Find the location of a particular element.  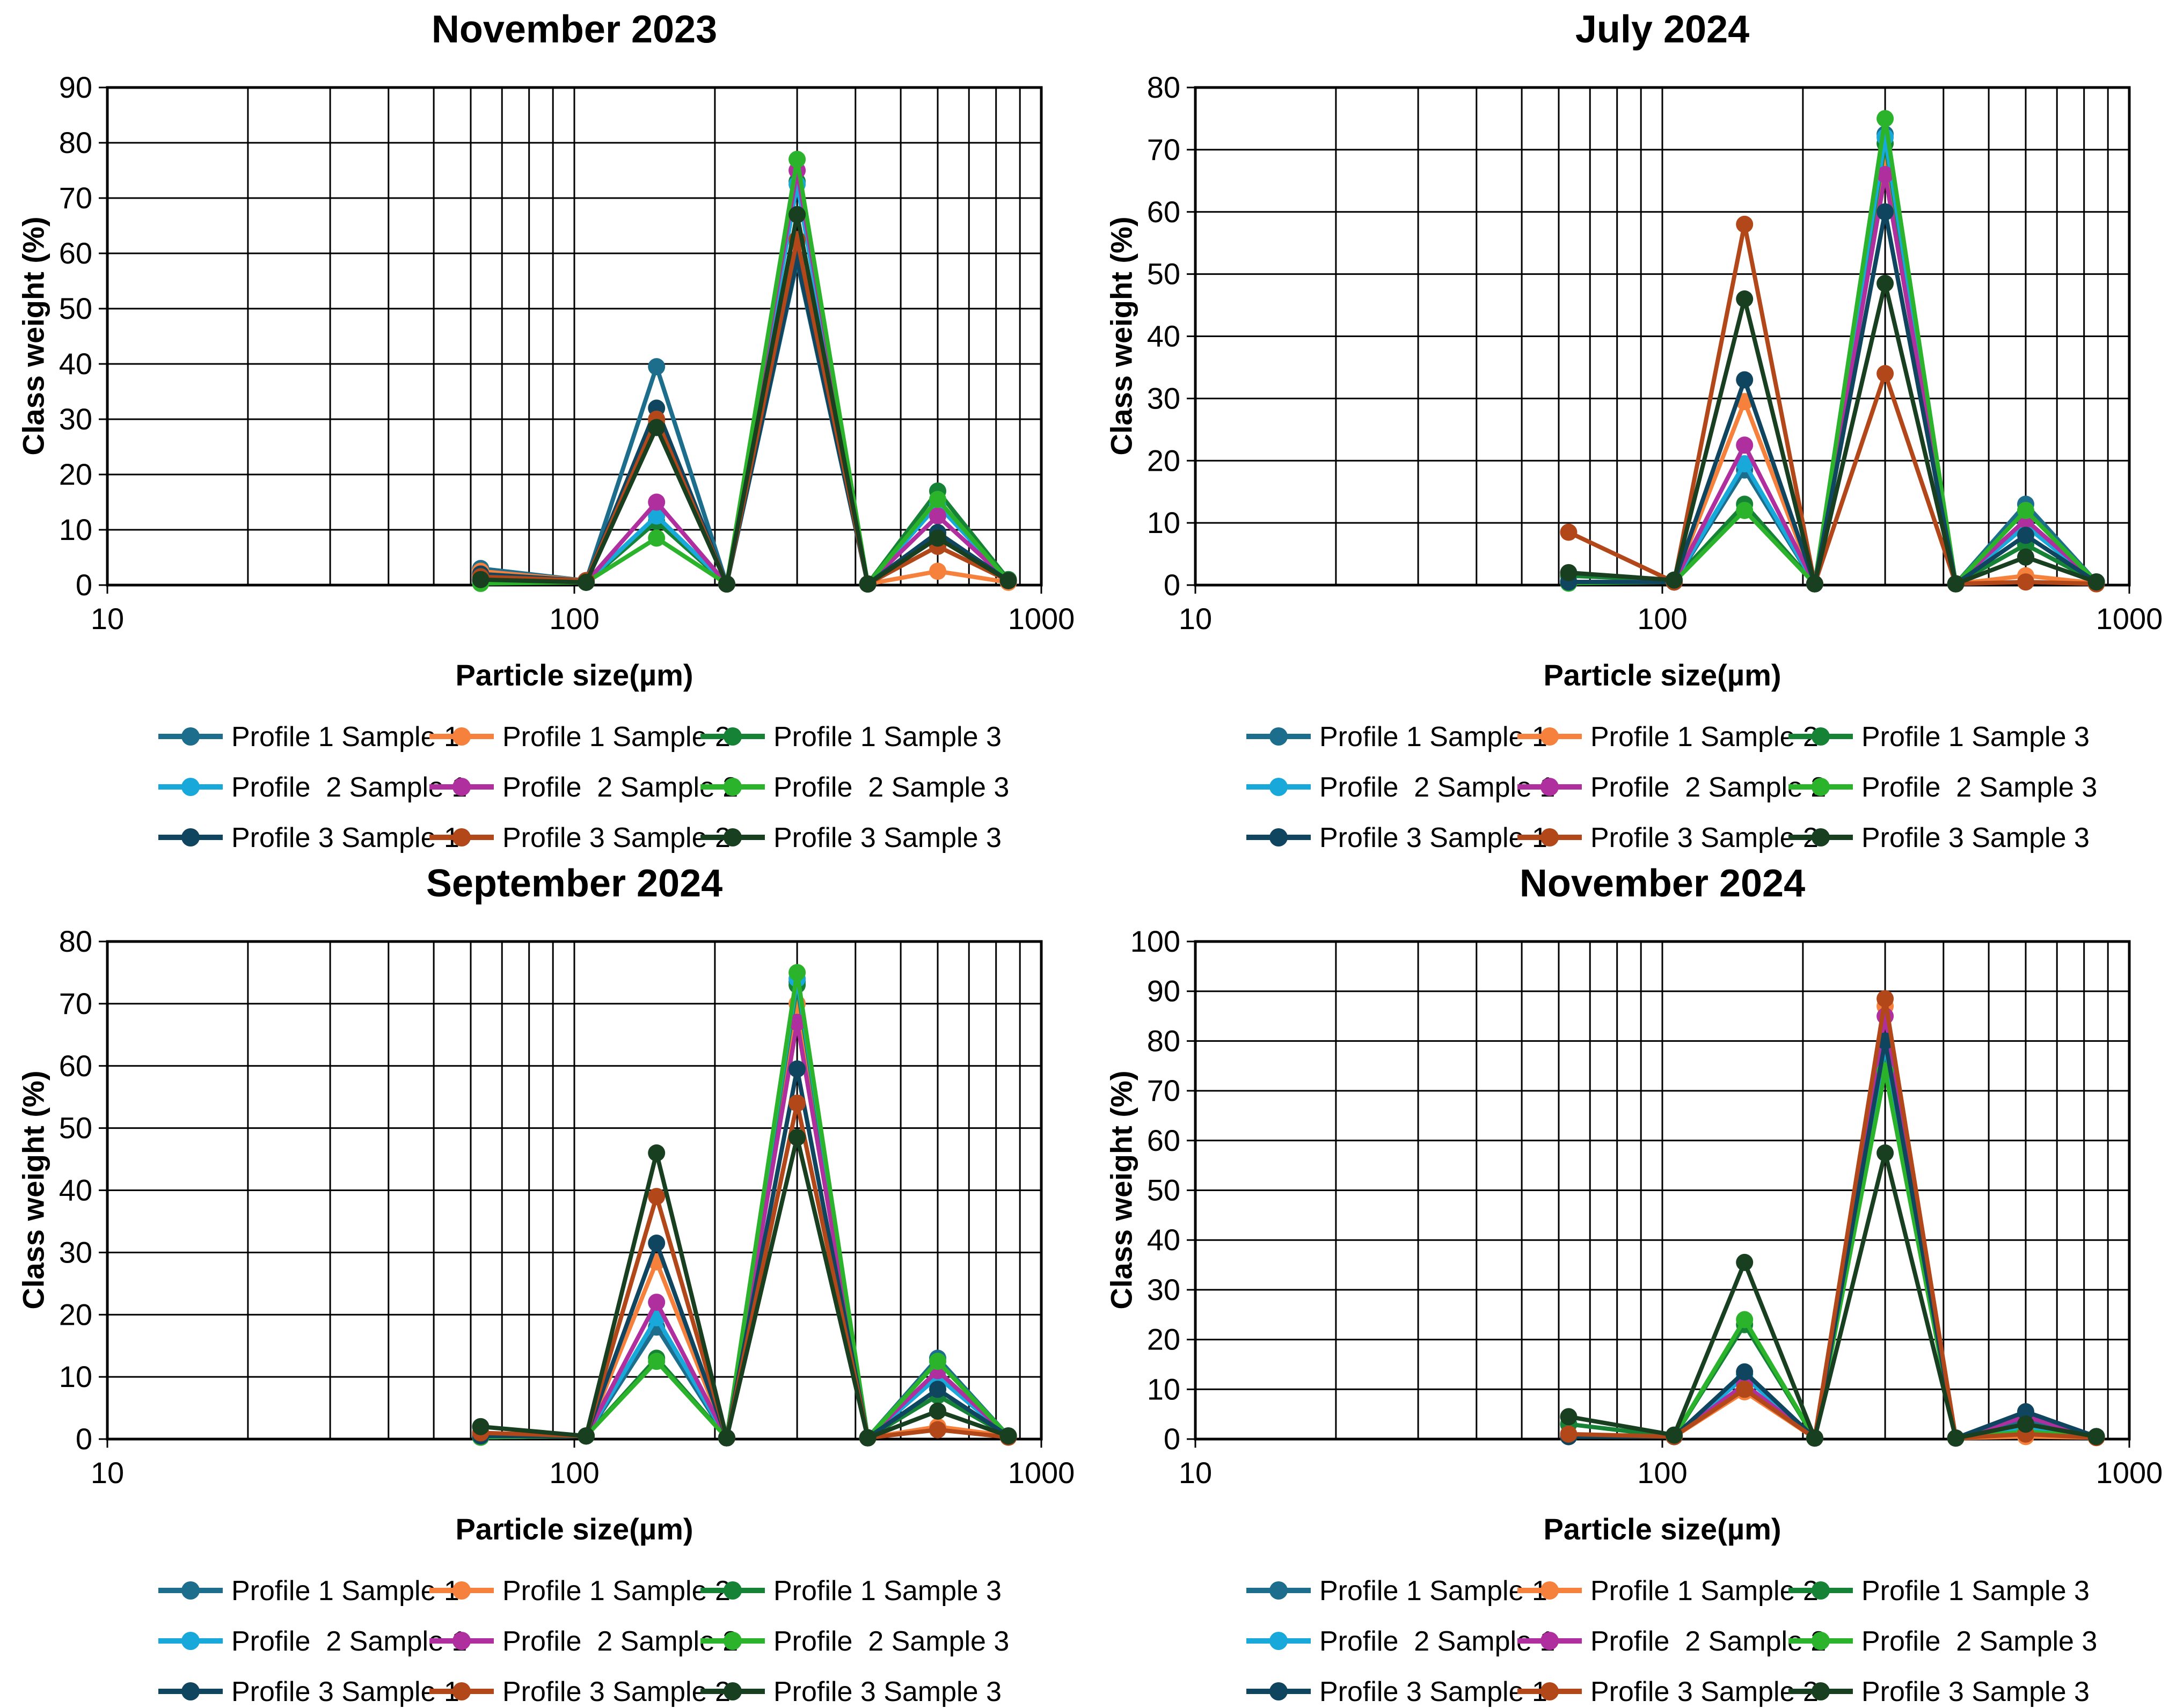

x-tick-label: 100 is located at coordinates (574, 619).